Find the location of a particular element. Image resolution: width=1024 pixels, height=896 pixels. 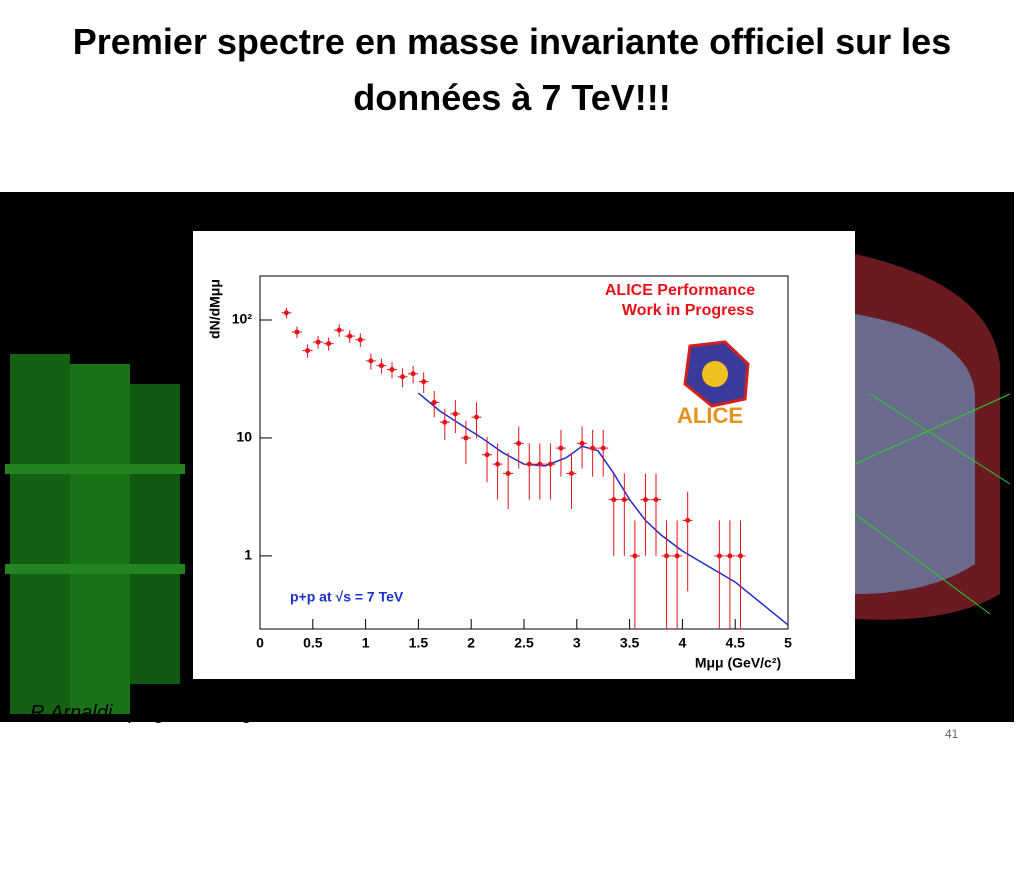

x-tick-label: 0 is located at coordinates (260, 643).